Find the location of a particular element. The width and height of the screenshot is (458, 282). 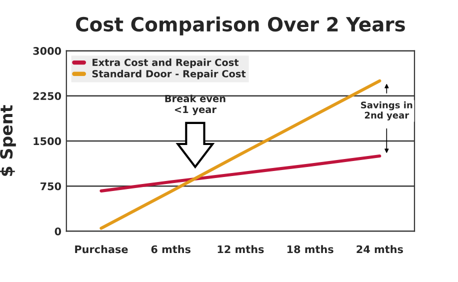

y-tick-label: 1500 is located at coordinates (48, 141).